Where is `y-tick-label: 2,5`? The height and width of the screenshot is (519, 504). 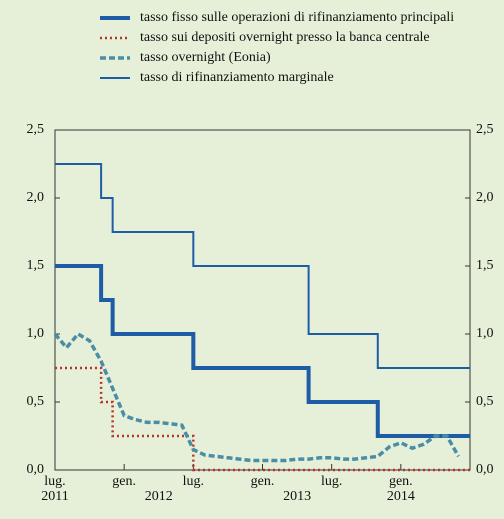
y-tick-label: 2,5 is located at coordinates (36, 129).